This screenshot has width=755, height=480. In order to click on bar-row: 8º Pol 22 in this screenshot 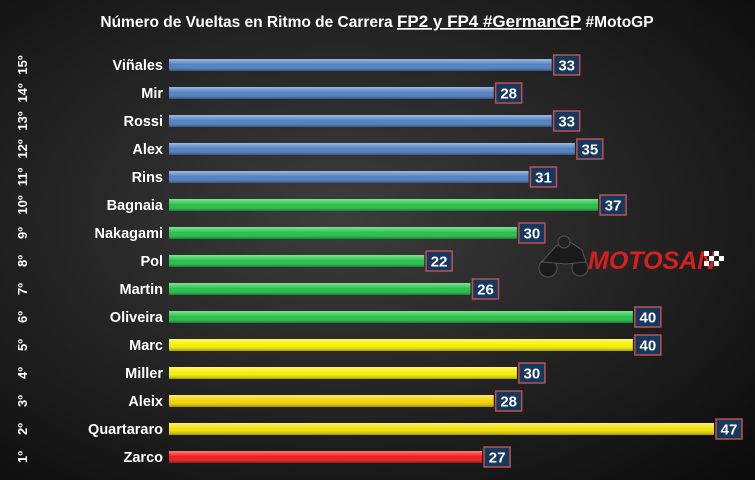, I will do `click(234, 261)`.